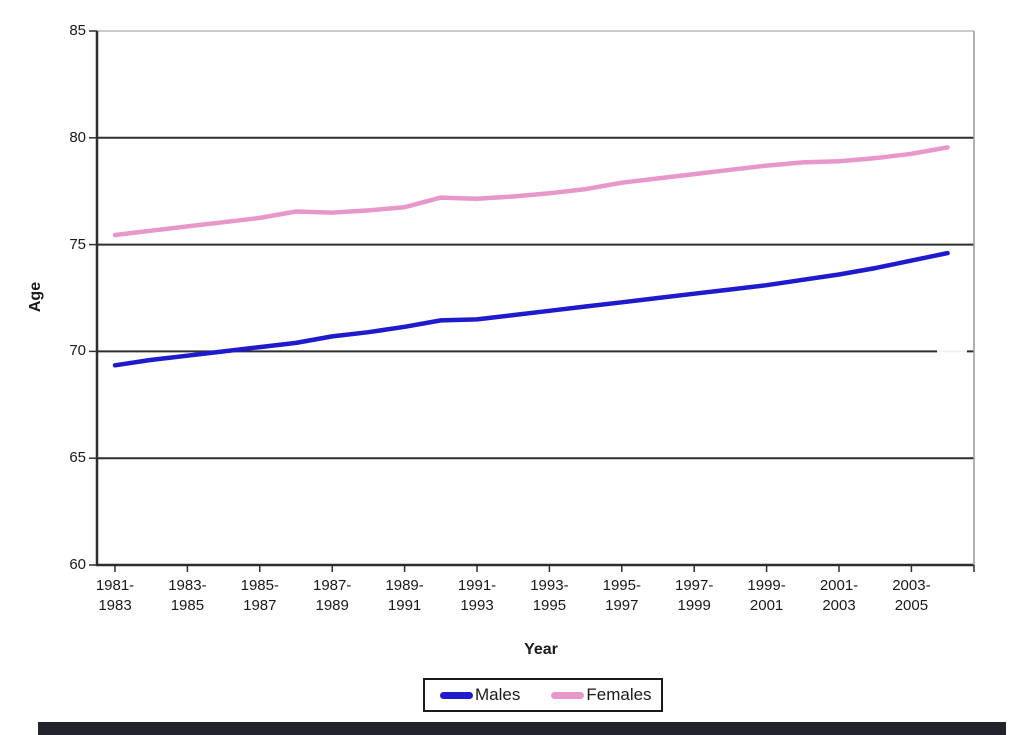 The width and height of the screenshot is (1024, 735). Describe the element at coordinates (766, 595) in the screenshot. I see `x-tick-label-1999-2001: 1999- 2001` at that location.